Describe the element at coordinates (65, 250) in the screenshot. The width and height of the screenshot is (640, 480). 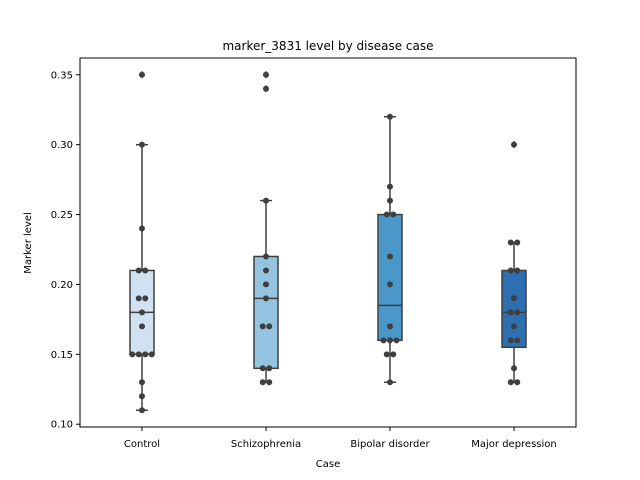
I see `y-axis: 0.10 0.15 0.20 0.25 0.30 0.35` at that location.